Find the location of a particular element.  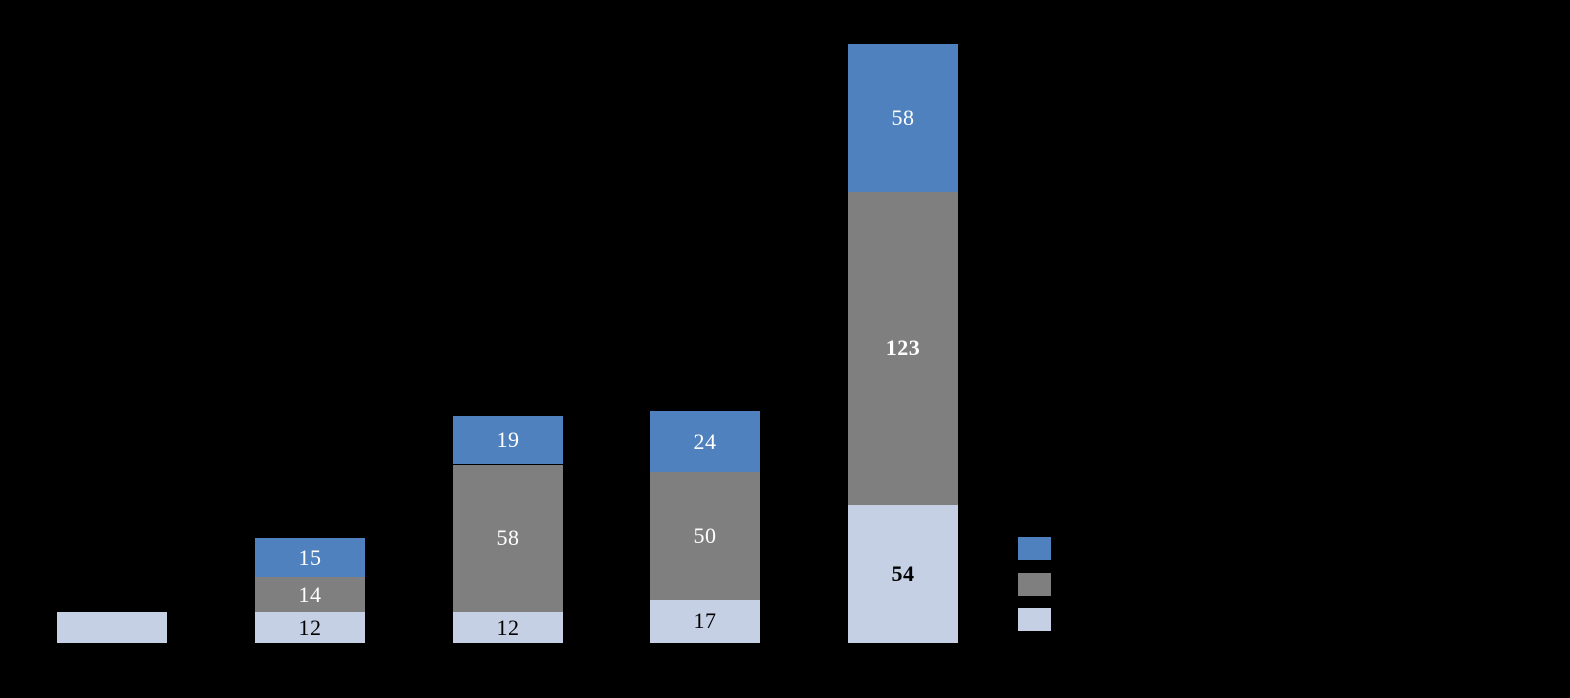

segment-value-label: 50 is located at coordinates (705, 535).